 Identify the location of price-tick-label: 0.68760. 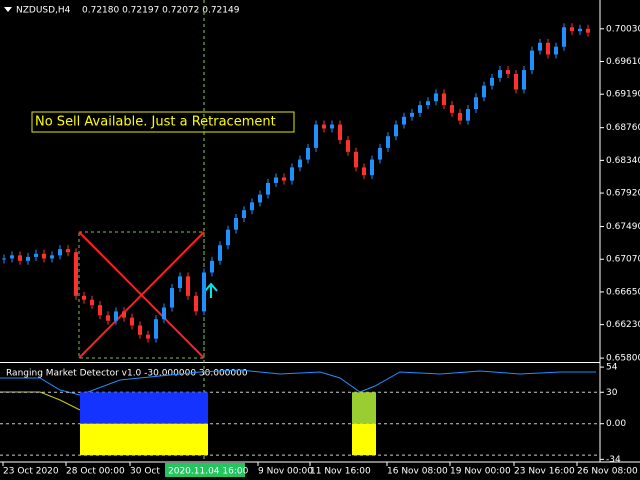
(623, 128).